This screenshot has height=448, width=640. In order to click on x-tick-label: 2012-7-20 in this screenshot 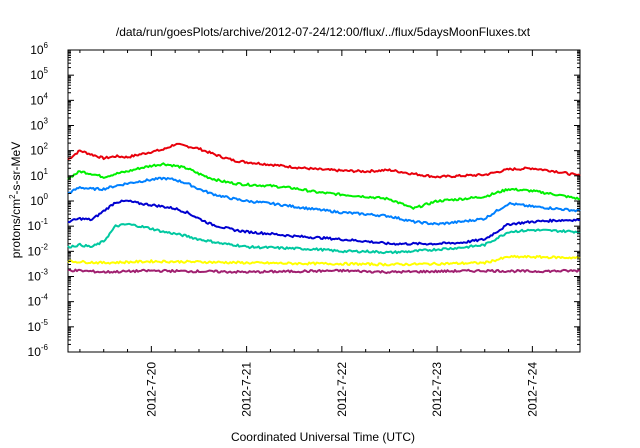, I will do `click(151, 389)`.